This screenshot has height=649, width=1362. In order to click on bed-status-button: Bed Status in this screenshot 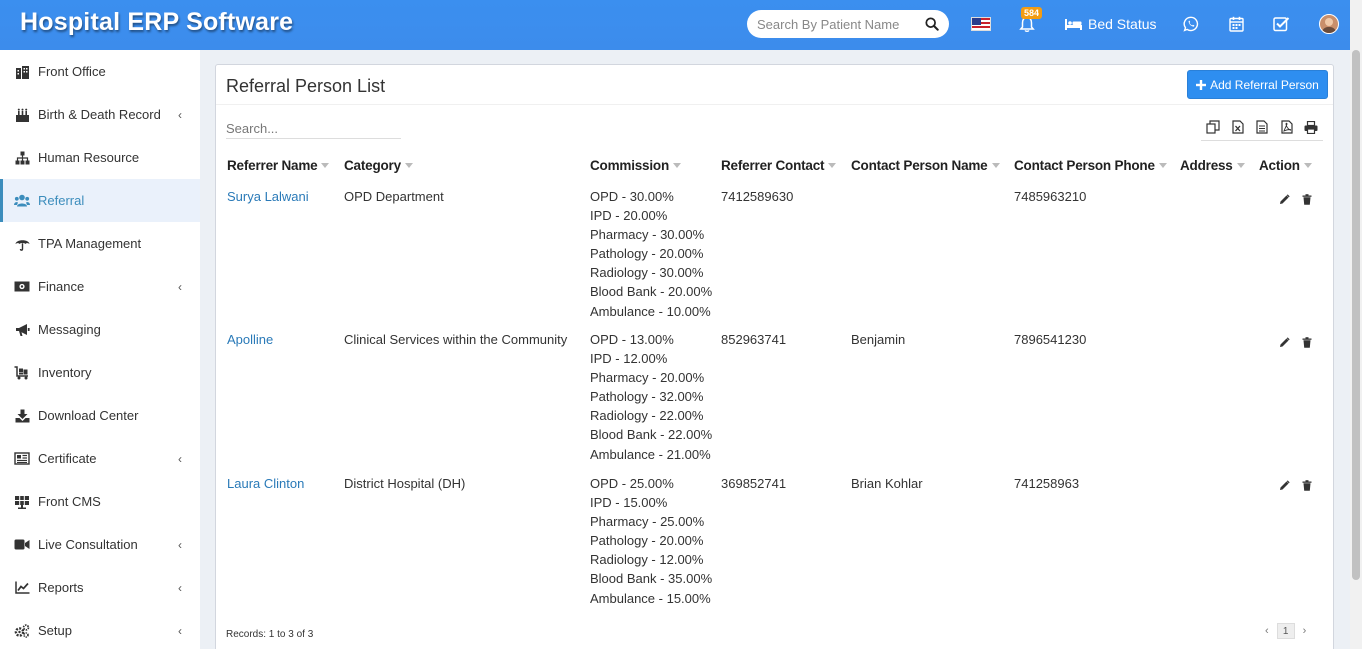, I will do `click(1110, 24)`.